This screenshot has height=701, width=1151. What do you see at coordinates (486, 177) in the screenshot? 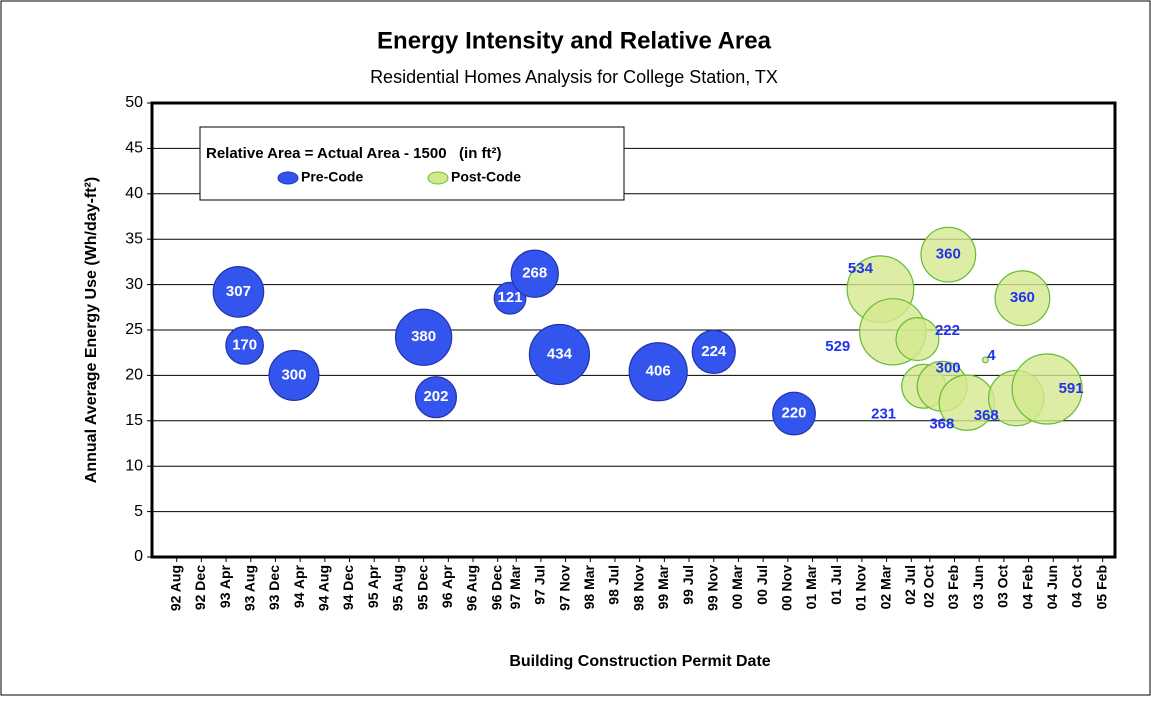
I see `legend-label: Post-Code` at bounding box center [486, 177].